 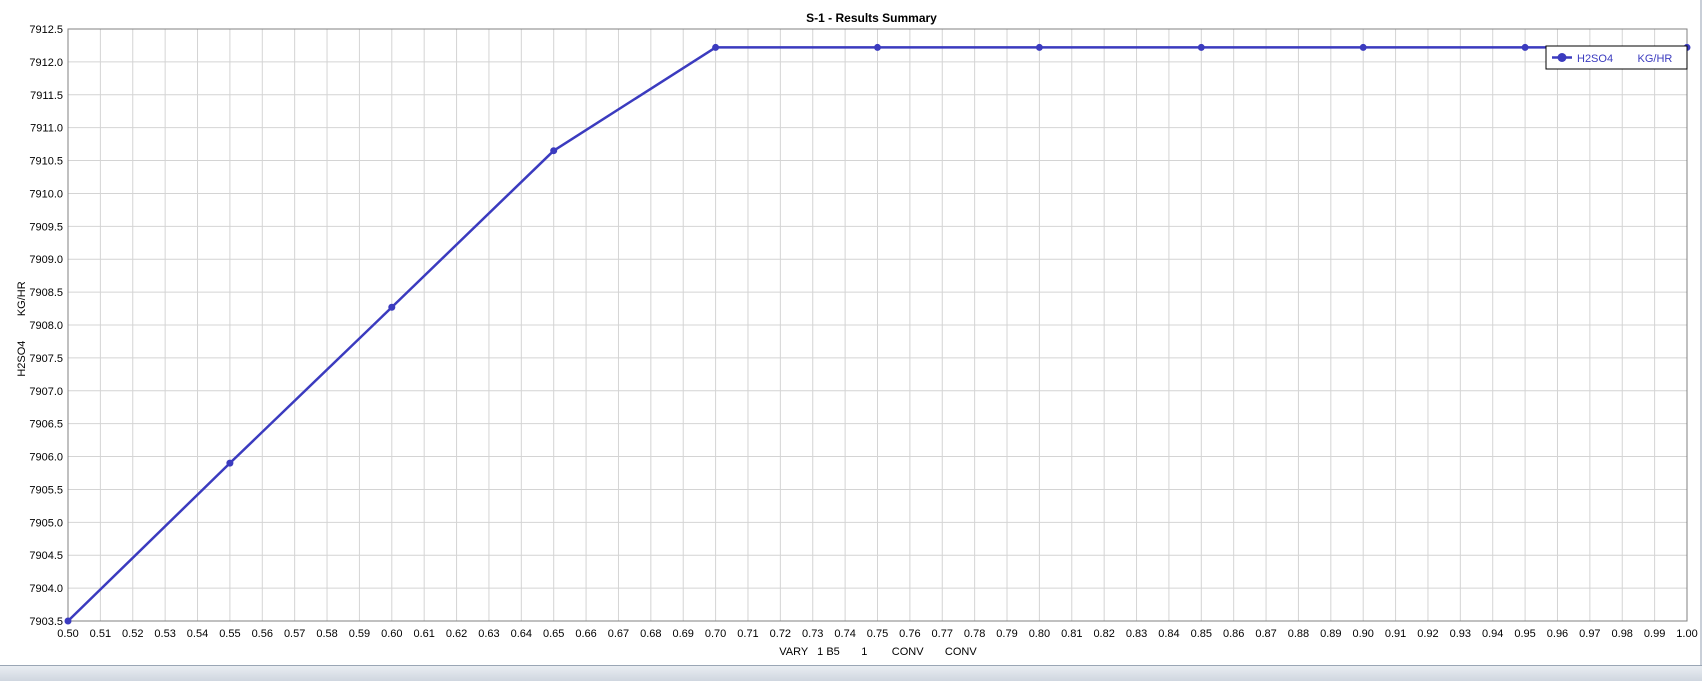 I want to click on y-tick-label: 7910.5, so click(x=46, y=162).